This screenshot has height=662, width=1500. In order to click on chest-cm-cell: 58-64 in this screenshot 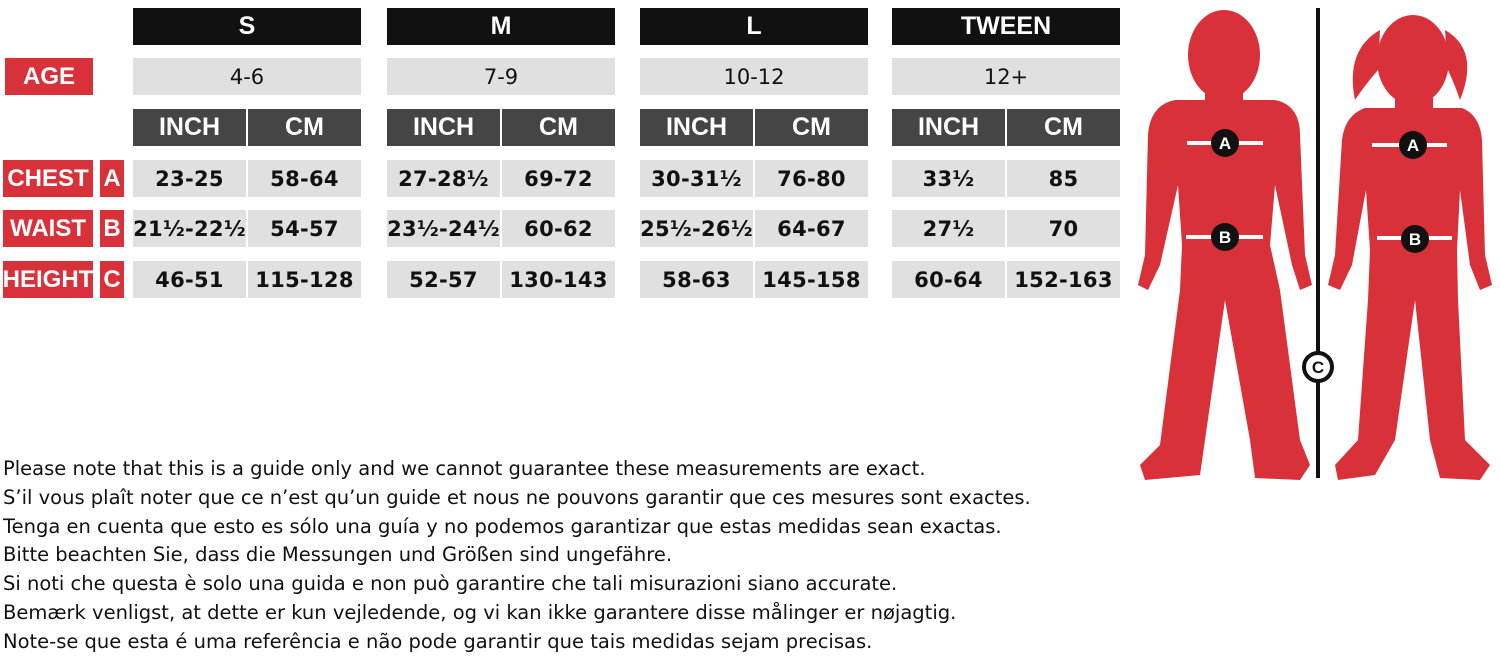, I will do `click(304, 178)`.